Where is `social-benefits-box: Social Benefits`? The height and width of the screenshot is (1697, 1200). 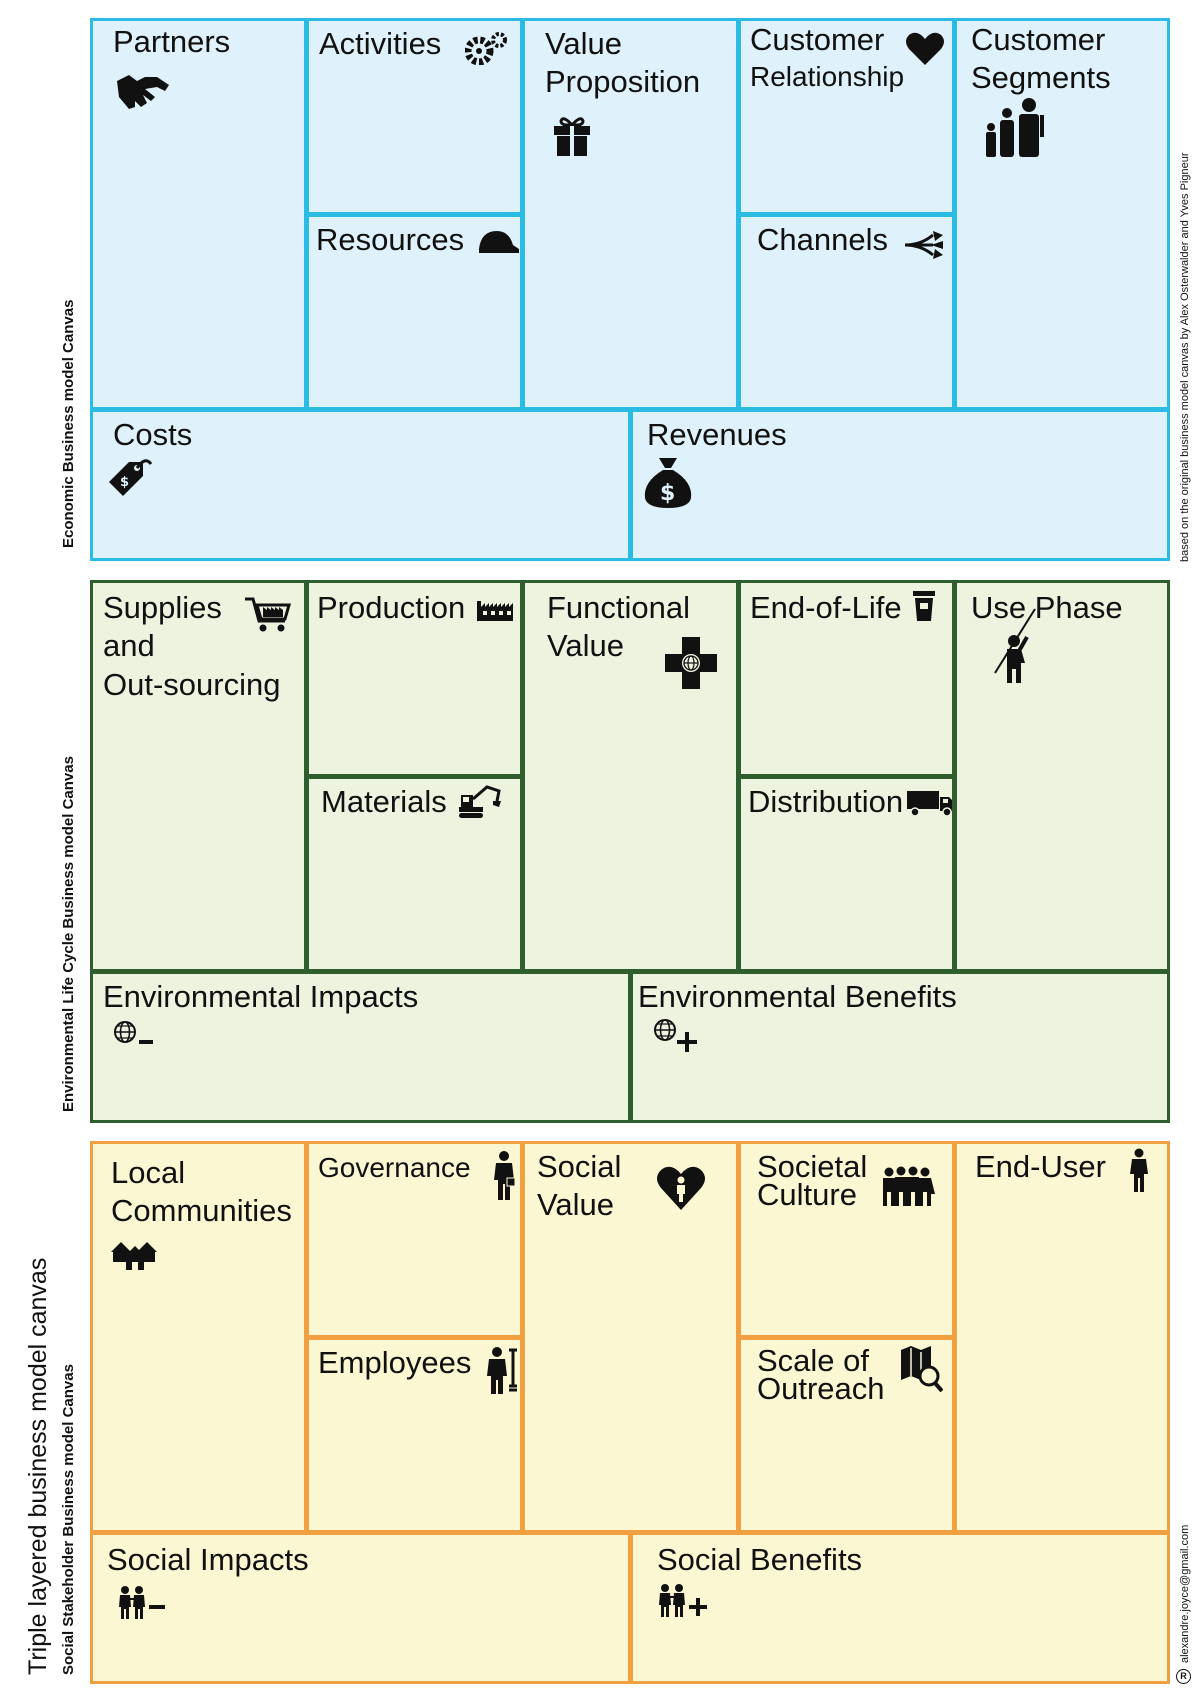 social-benefits-box: Social Benefits is located at coordinates (900, 1608).